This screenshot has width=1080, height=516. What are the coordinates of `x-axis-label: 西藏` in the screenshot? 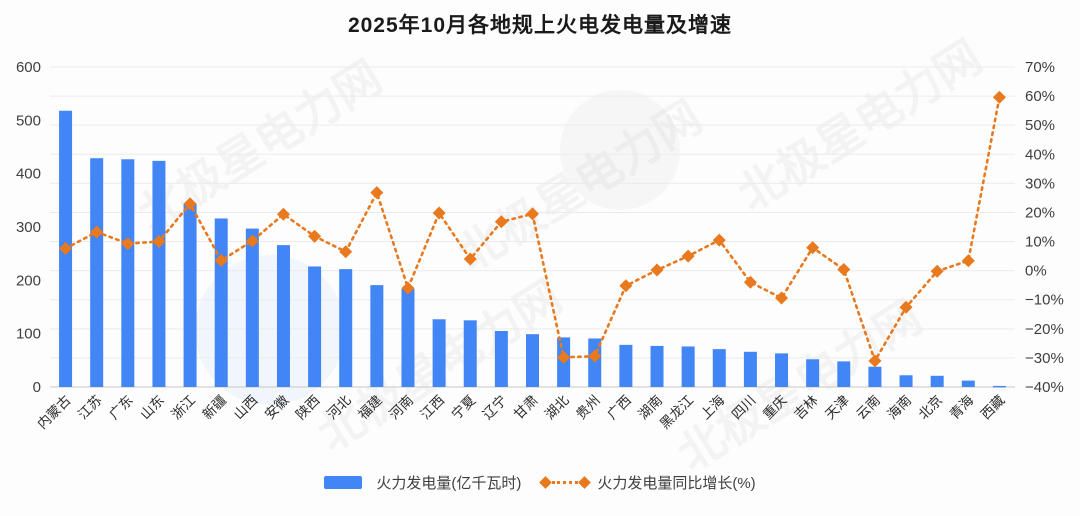 It's located at (993, 407).